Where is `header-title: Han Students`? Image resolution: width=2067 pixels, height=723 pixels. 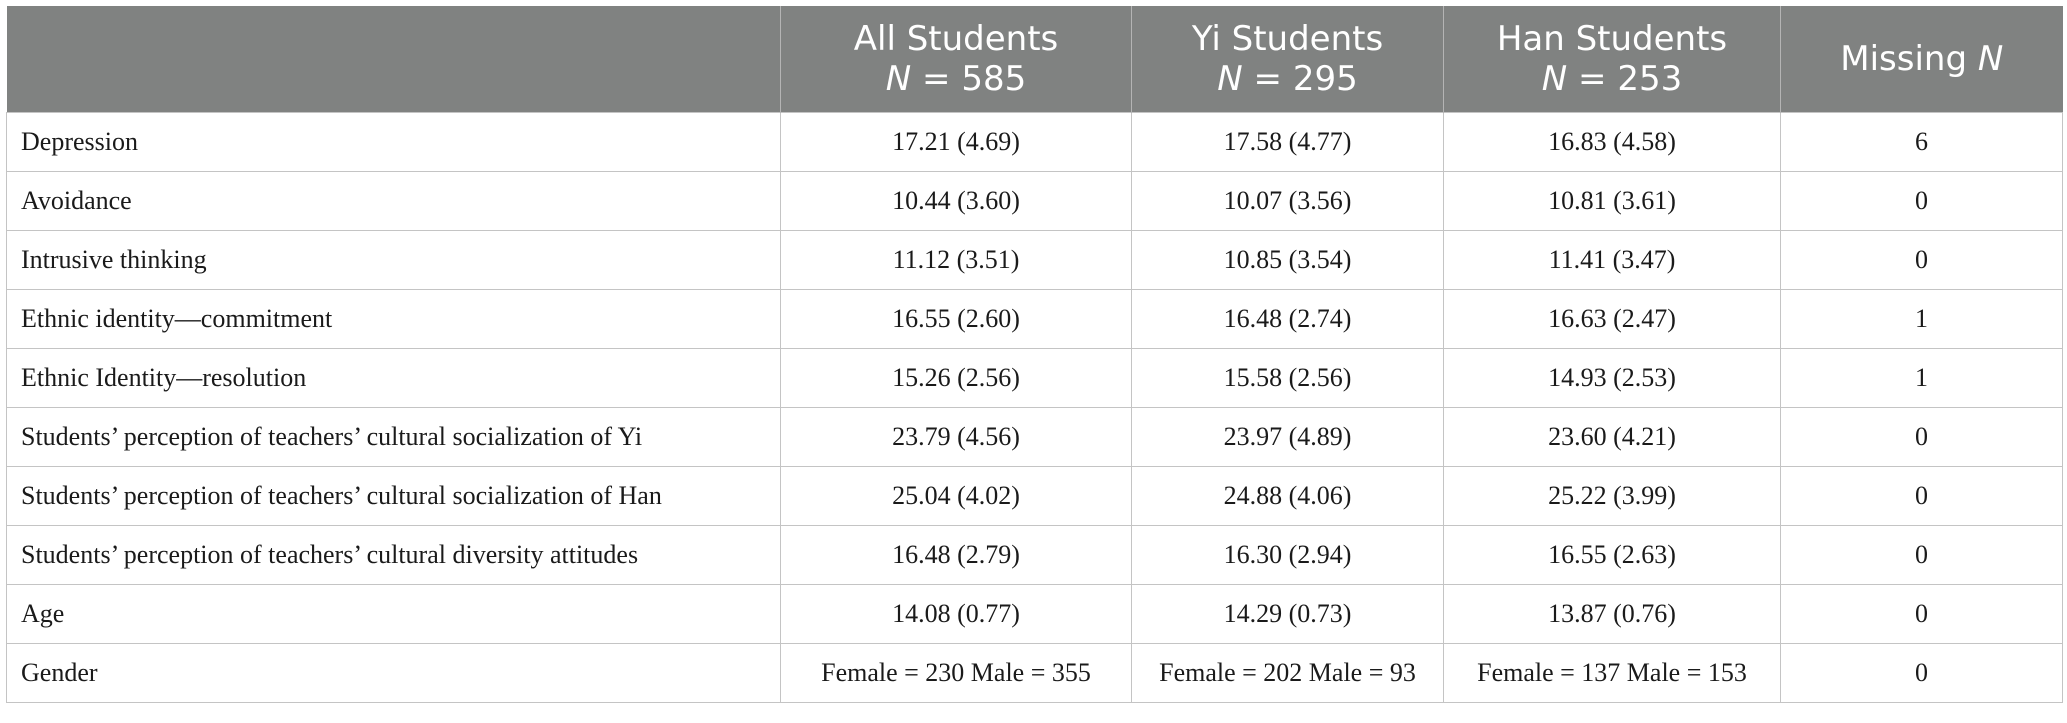
header-title: Han Students is located at coordinates (1612, 39).